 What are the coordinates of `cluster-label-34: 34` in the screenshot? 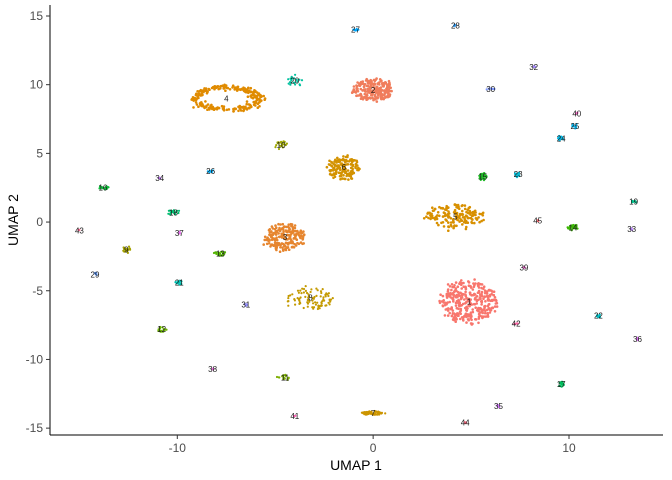 It's located at (159, 178).